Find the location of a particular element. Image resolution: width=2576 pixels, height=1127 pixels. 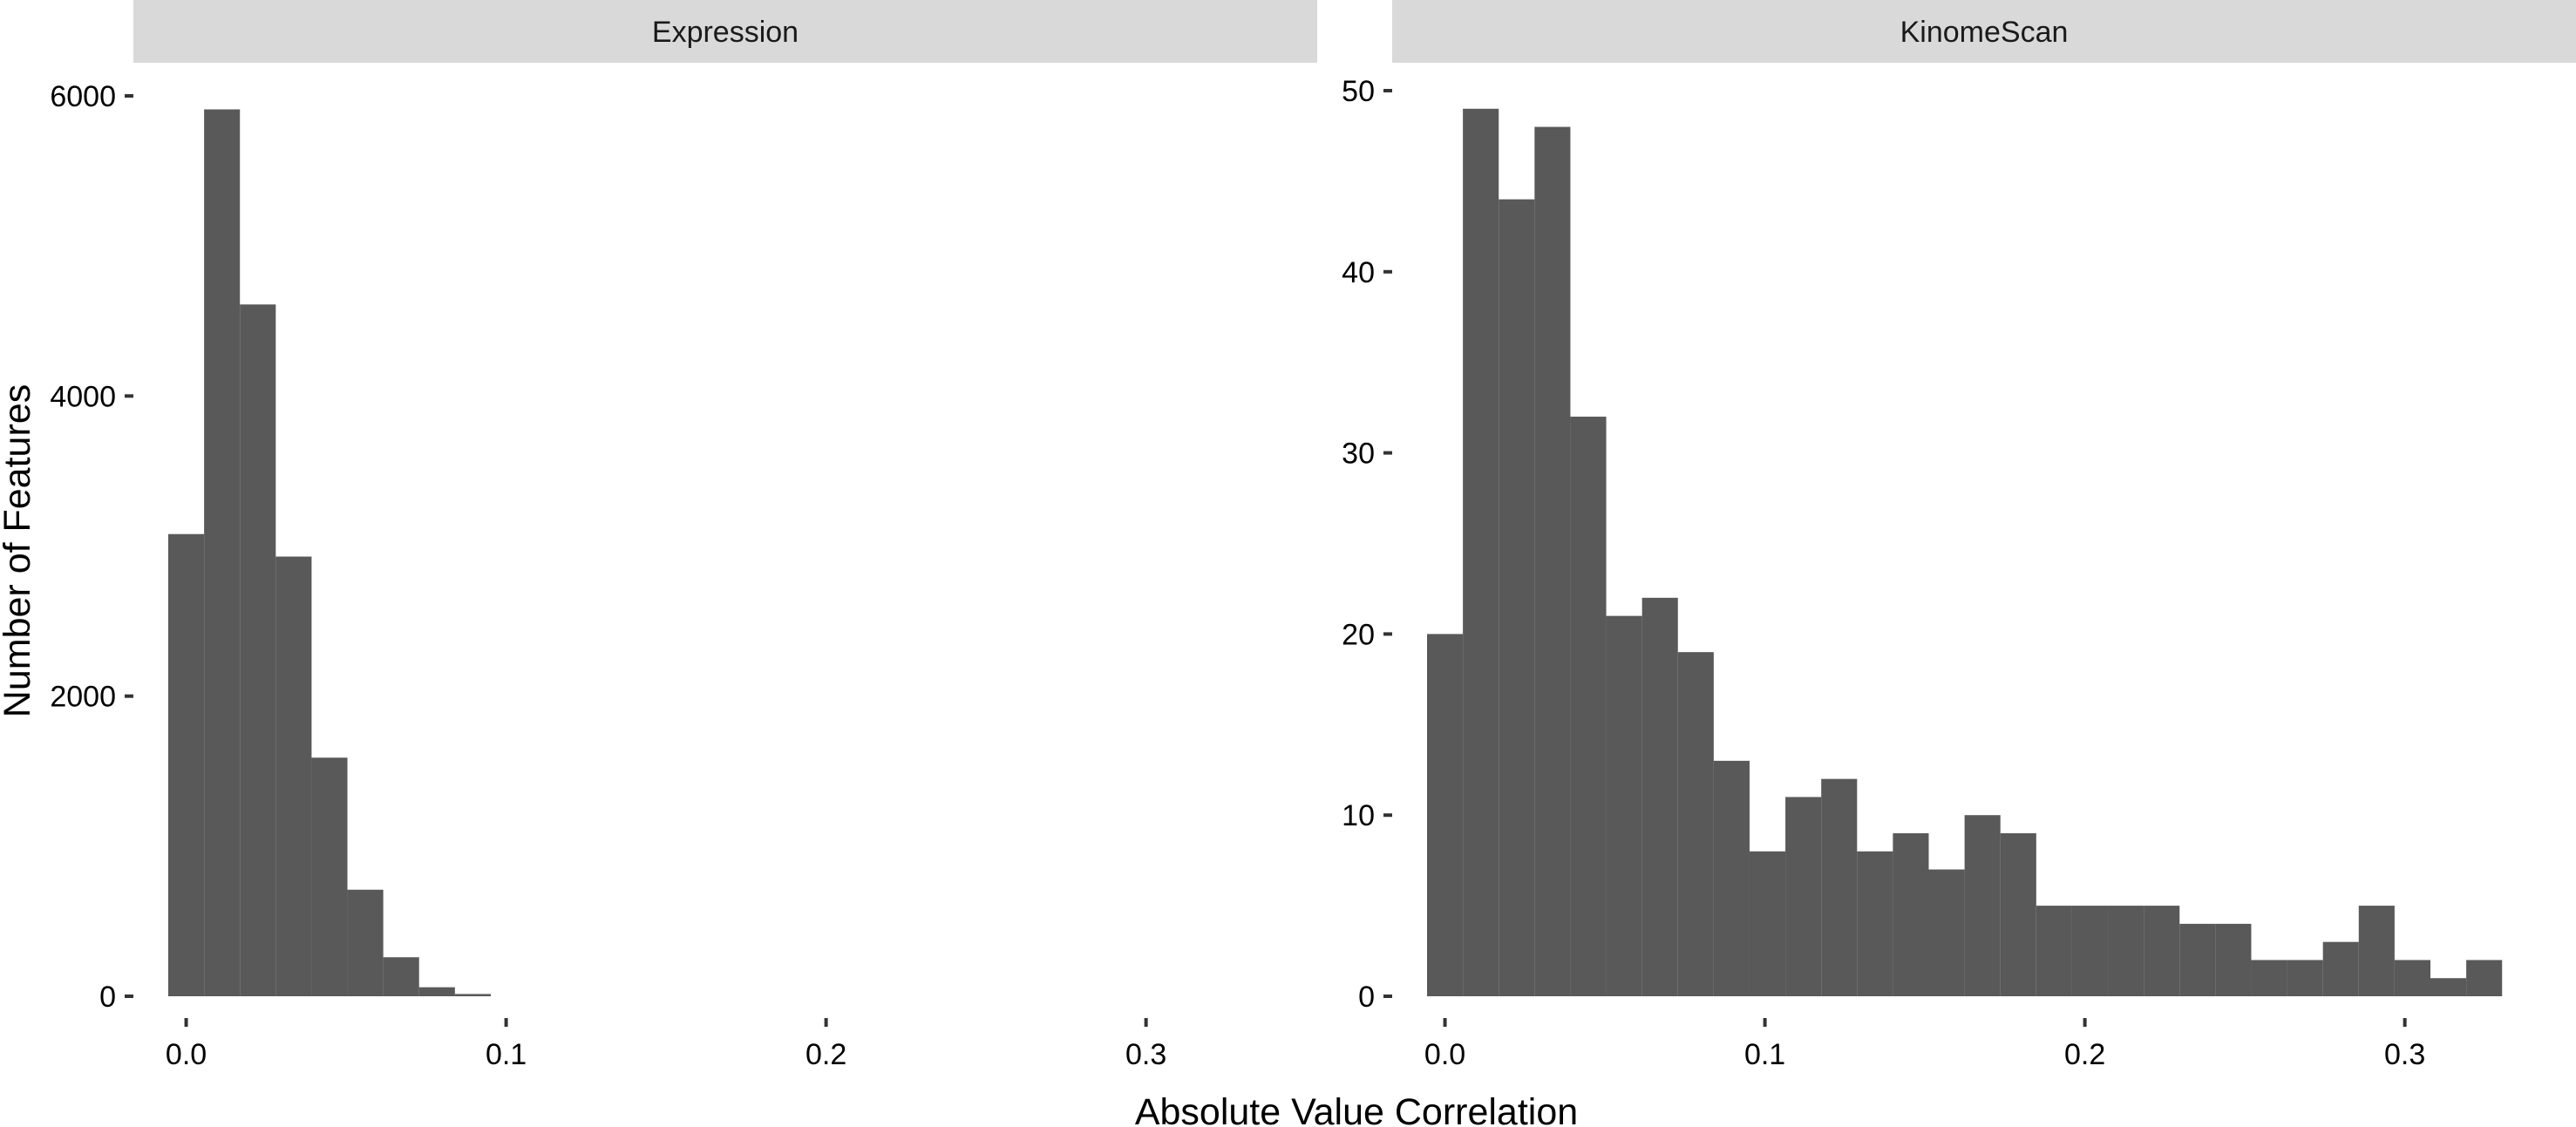

x-axis-title: Absolute Value Correlation is located at coordinates (1356, 1109).